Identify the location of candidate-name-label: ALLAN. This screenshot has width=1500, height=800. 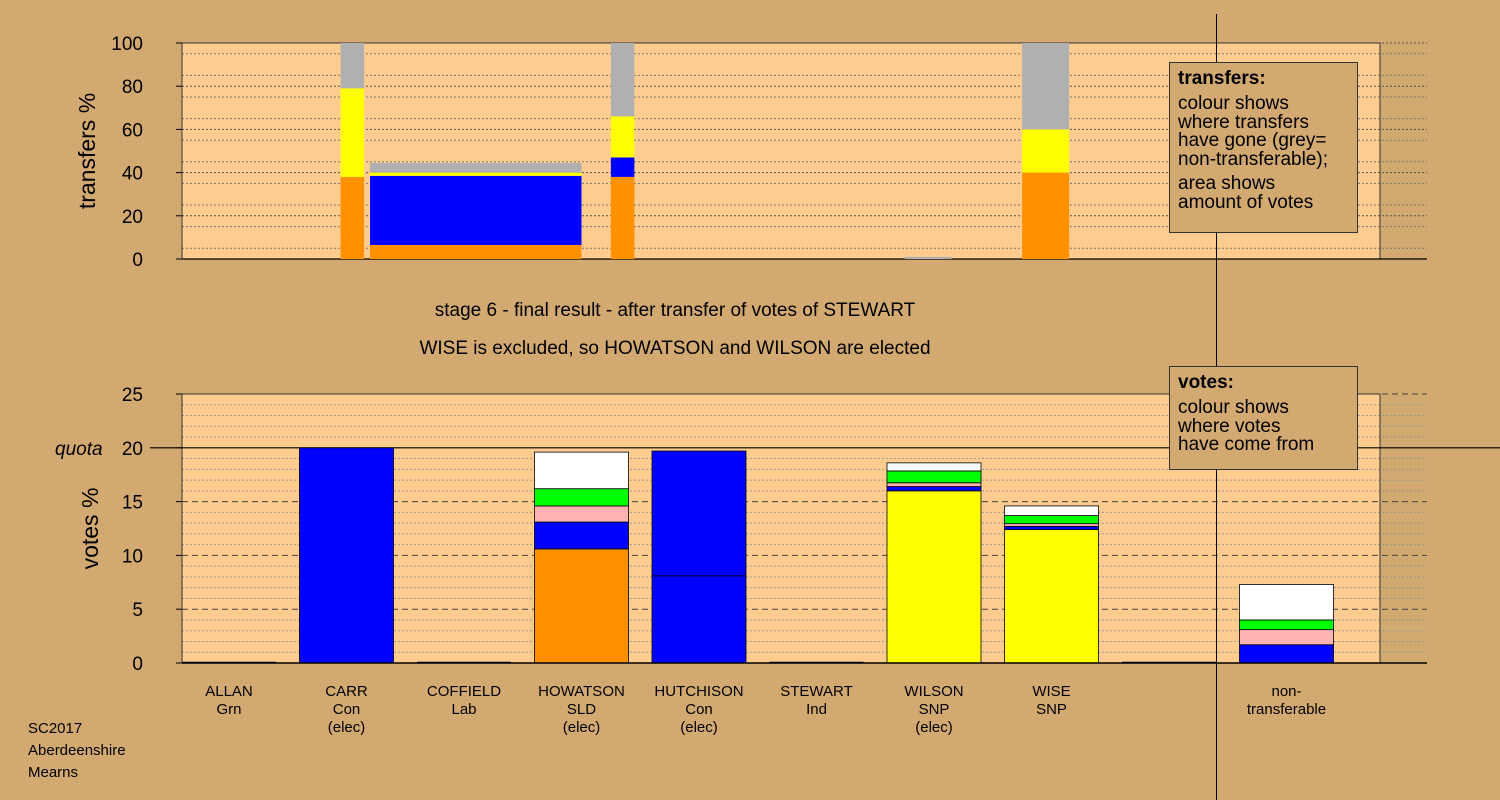
(229, 691).